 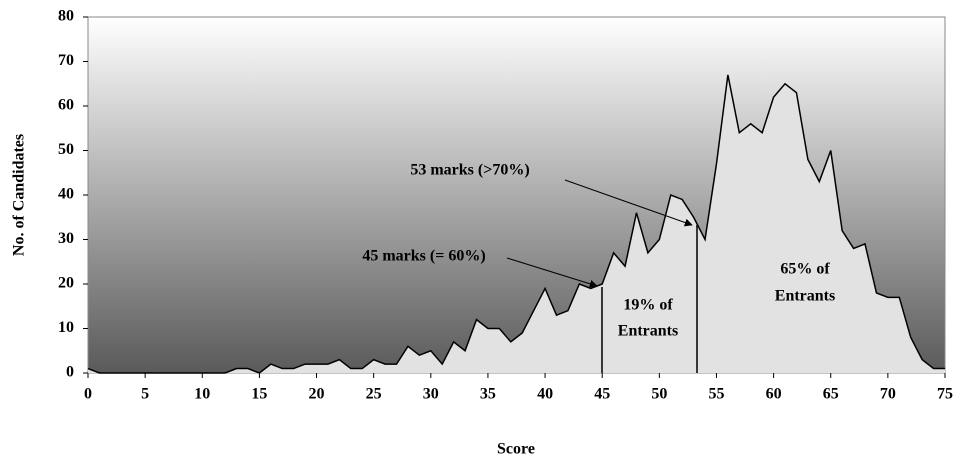 I want to click on x-tick-label: 40, so click(x=545, y=394).